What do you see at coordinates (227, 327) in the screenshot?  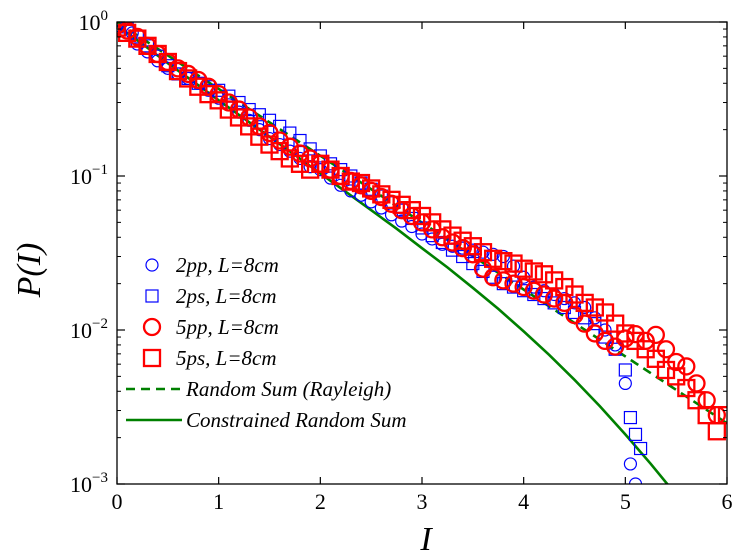 I see `legend-label: 5pp, L=8cm` at bounding box center [227, 327].